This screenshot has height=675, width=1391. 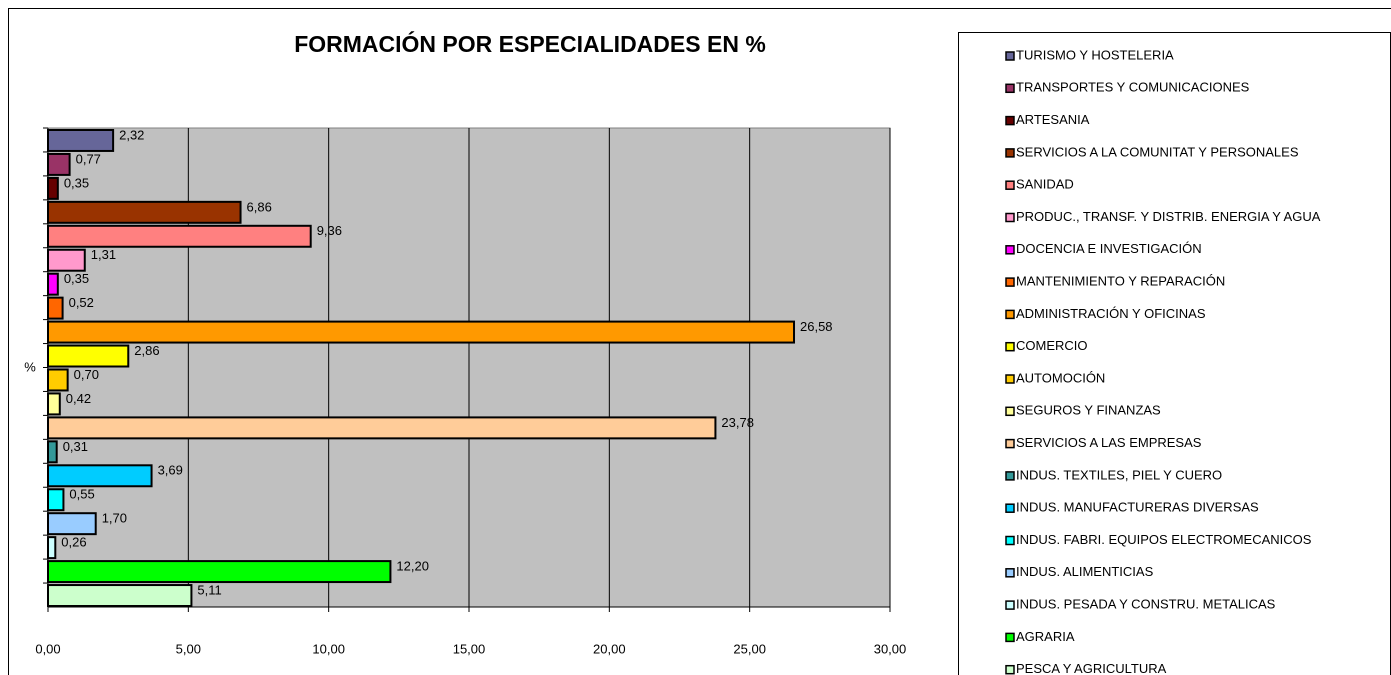 I want to click on value-label: 1,70, so click(x=114, y=518).